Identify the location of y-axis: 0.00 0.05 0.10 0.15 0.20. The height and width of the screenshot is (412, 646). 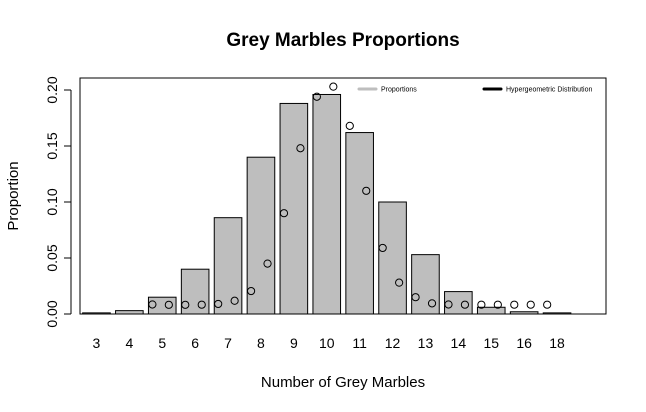
(58, 202).